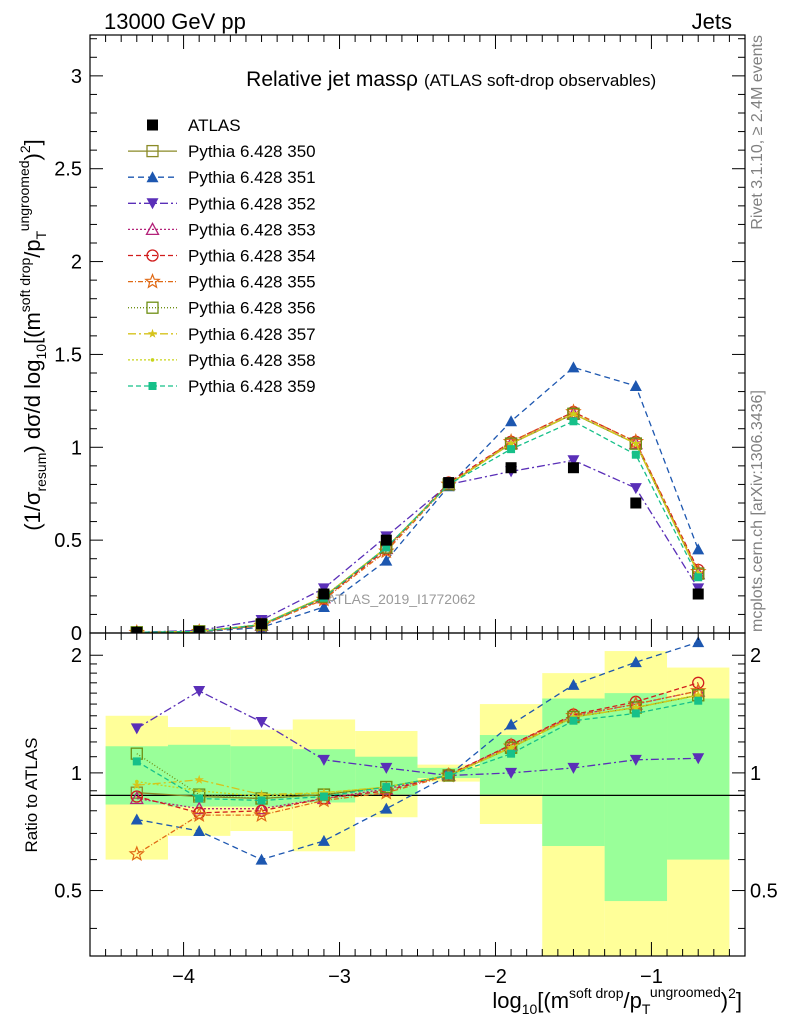  What do you see at coordinates (252, 177) in the screenshot?
I see `legend-label: Pythia 6.428 351` at bounding box center [252, 177].